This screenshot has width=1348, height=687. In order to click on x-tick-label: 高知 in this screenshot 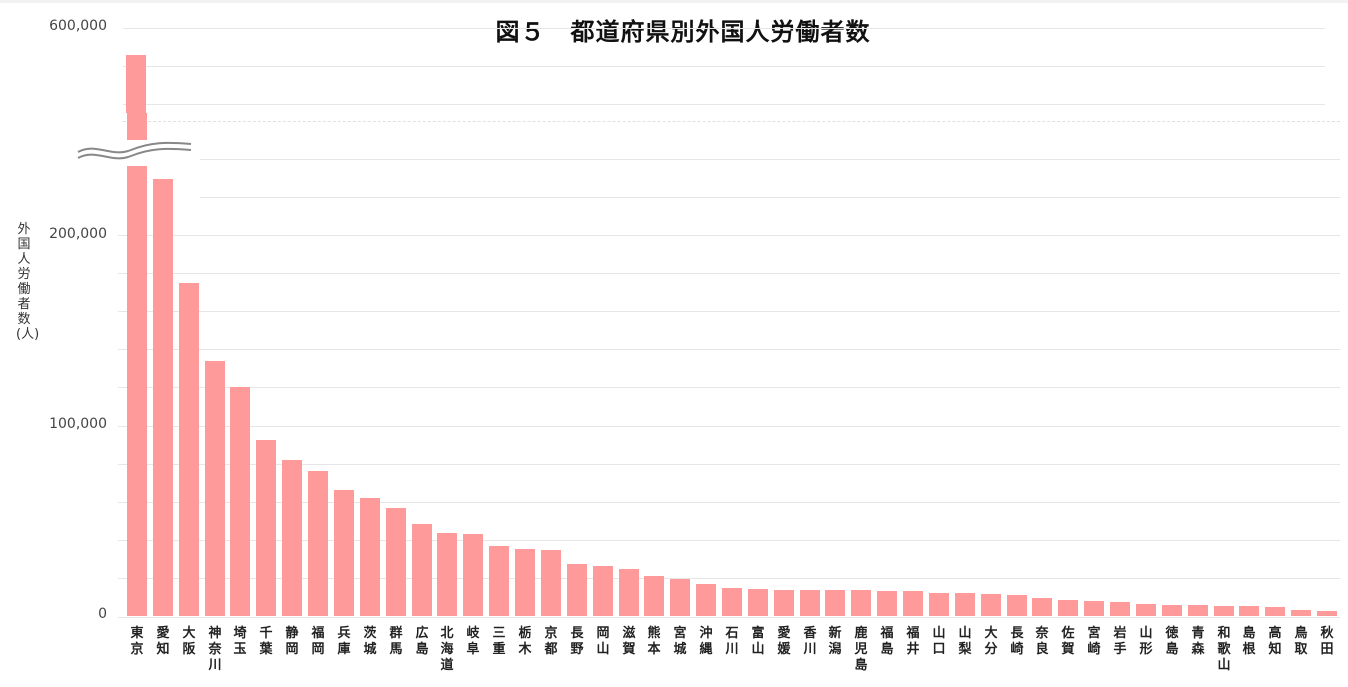, I will do `click(1275, 641)`.